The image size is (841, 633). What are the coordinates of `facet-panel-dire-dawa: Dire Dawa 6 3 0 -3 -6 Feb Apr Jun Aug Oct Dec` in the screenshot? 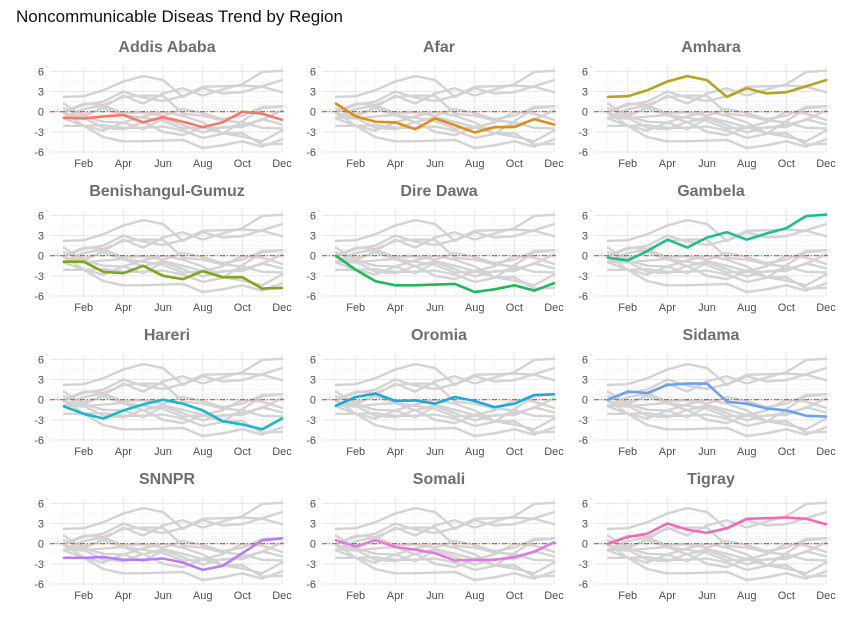 It's located at (435, 248).